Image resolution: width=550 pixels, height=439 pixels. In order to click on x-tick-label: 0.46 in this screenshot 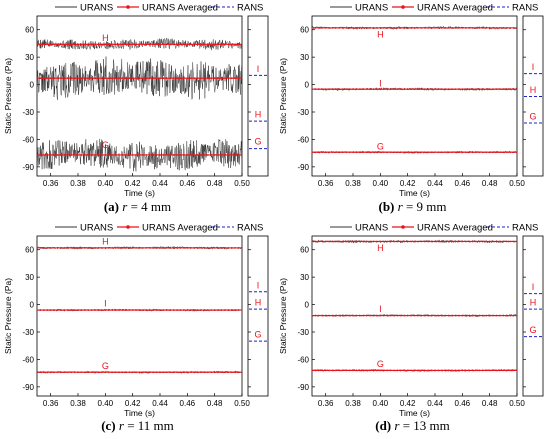, I will do `click(463, 403)`.